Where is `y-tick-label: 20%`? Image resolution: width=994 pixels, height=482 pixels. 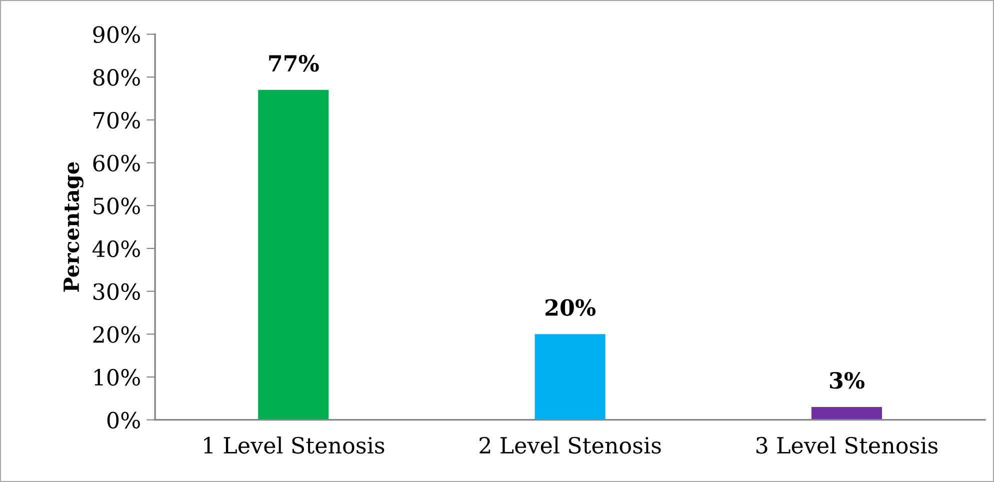
y-tick-label: 20% is located at coordinates (116, 334).